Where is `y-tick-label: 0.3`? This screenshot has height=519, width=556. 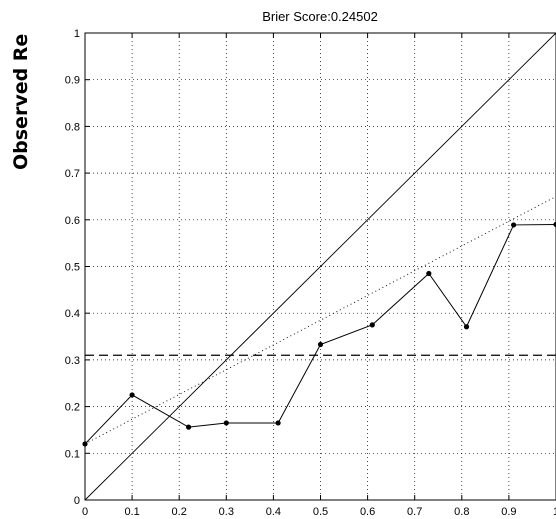 y-tick-label: 0.3 is located at coordinates (72, 361).